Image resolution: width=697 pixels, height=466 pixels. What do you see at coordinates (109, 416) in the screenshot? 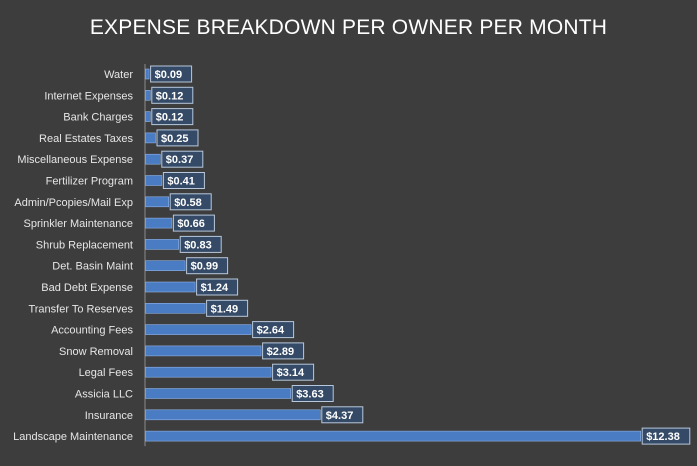
I see `category-label: Insurance` at bounding box center [109, 416].